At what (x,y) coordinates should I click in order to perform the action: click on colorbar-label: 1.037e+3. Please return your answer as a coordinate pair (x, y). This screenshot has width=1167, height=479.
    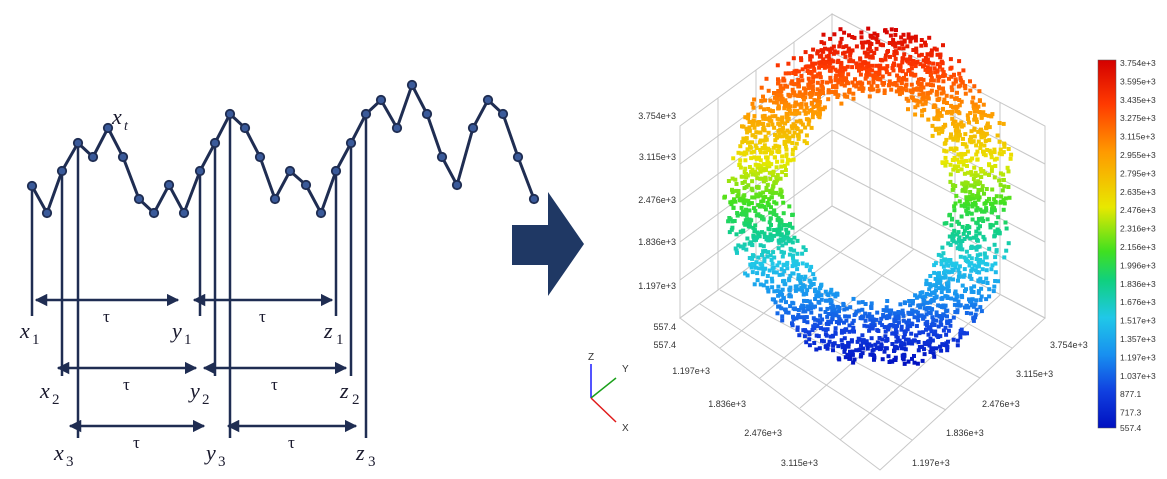
    Looking at the image, I should click on (1138, 376).